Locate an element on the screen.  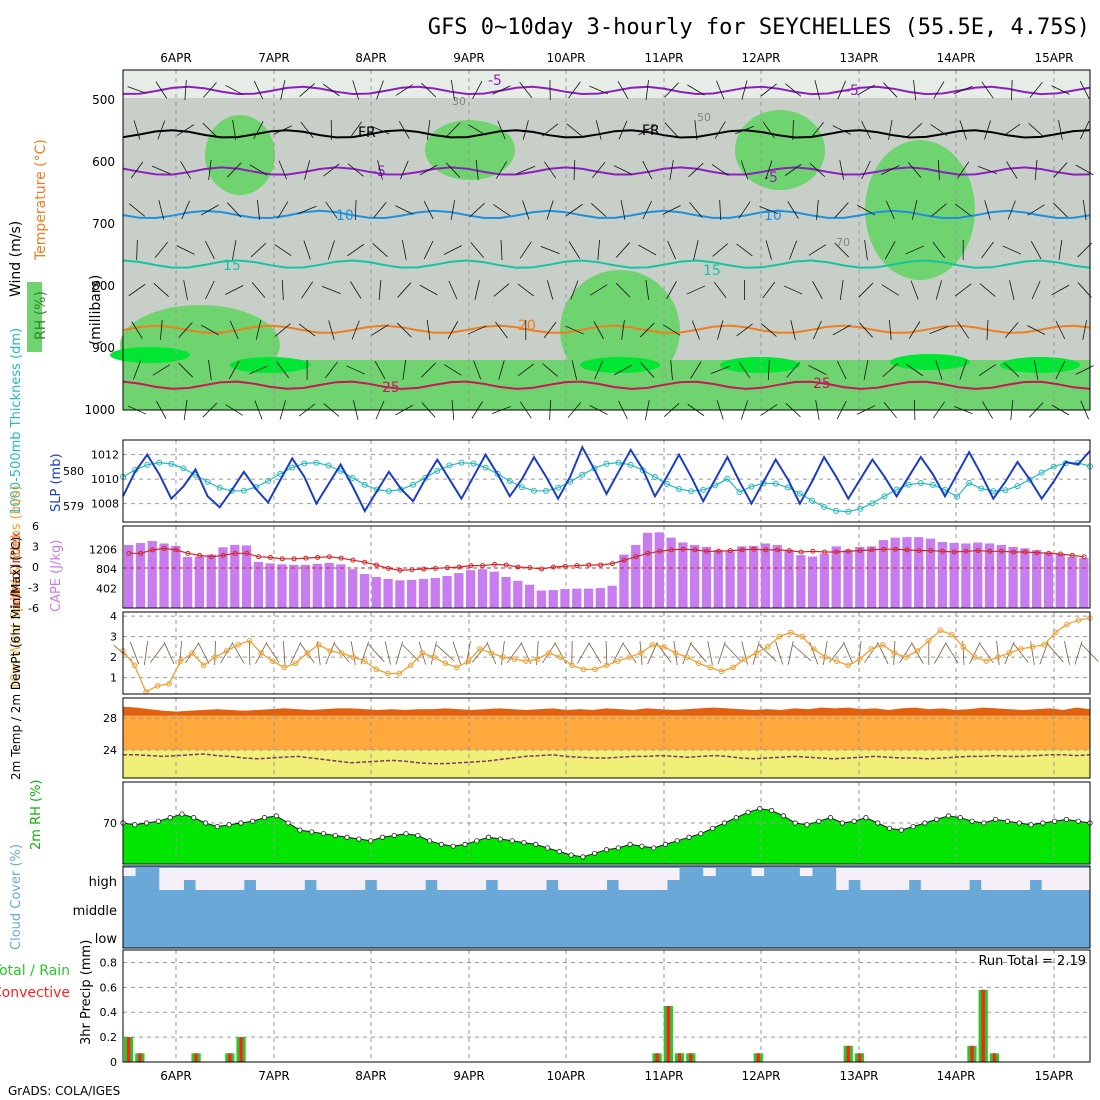
temp-axis-label: 2m Temp / 2m DewPt (6hr Min/Max) (°C) is located at coordinates (16, 658).